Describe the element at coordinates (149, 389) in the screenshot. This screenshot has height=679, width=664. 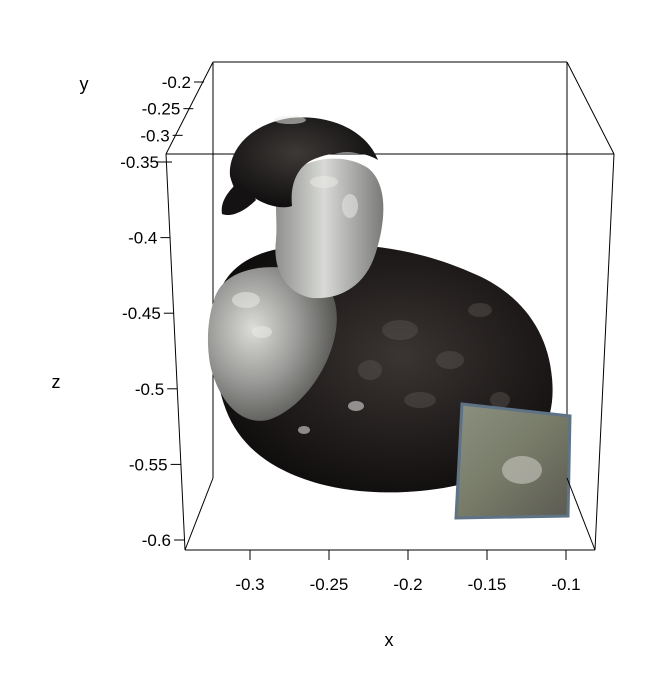
I see `z-tick-label: -0.5` at that location.